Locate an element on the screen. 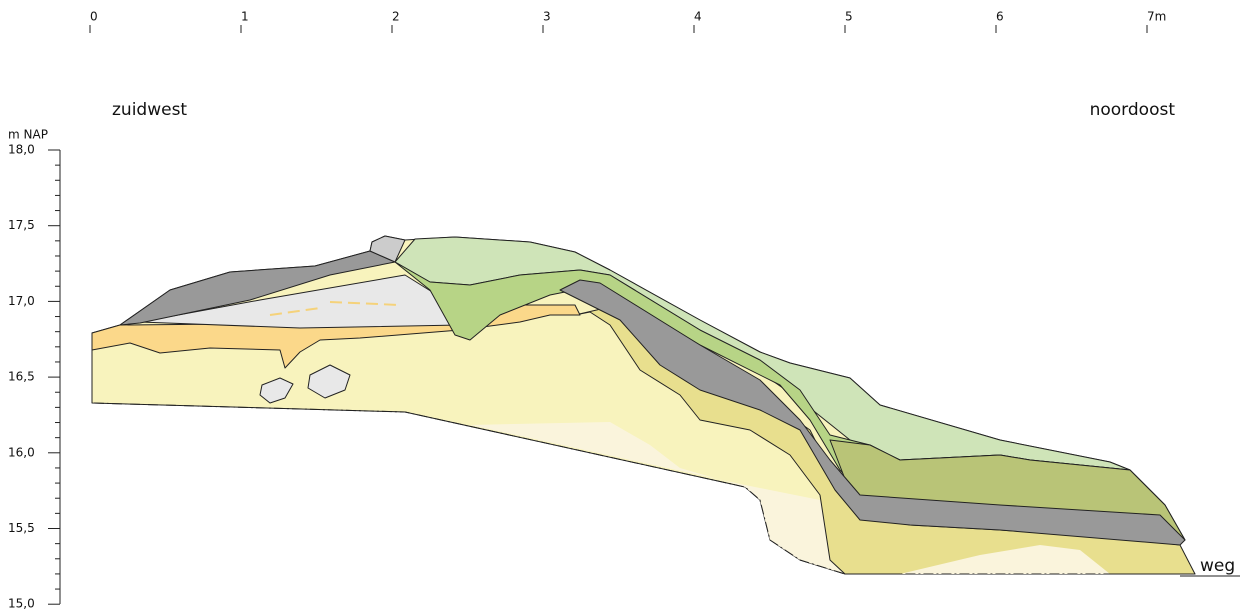 Image resolution: width=1249 pixels, height=616 pixels. side-label-left: zuidwest is located at coordinates (149, 110).